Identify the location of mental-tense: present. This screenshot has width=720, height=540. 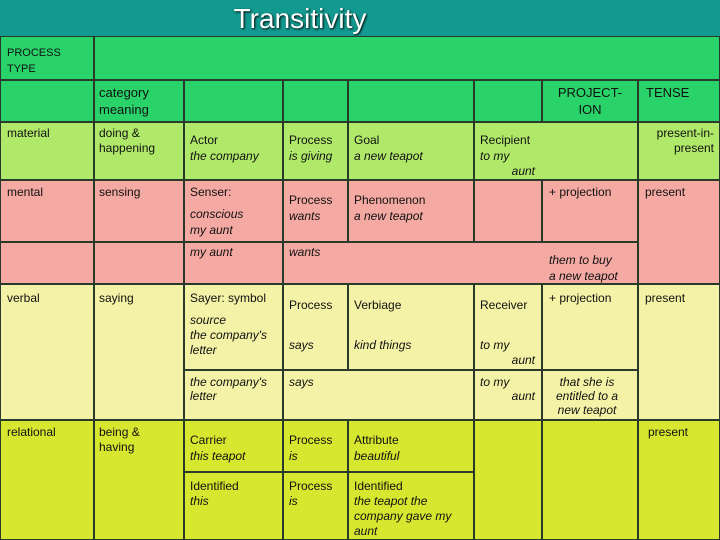
(665, 192).